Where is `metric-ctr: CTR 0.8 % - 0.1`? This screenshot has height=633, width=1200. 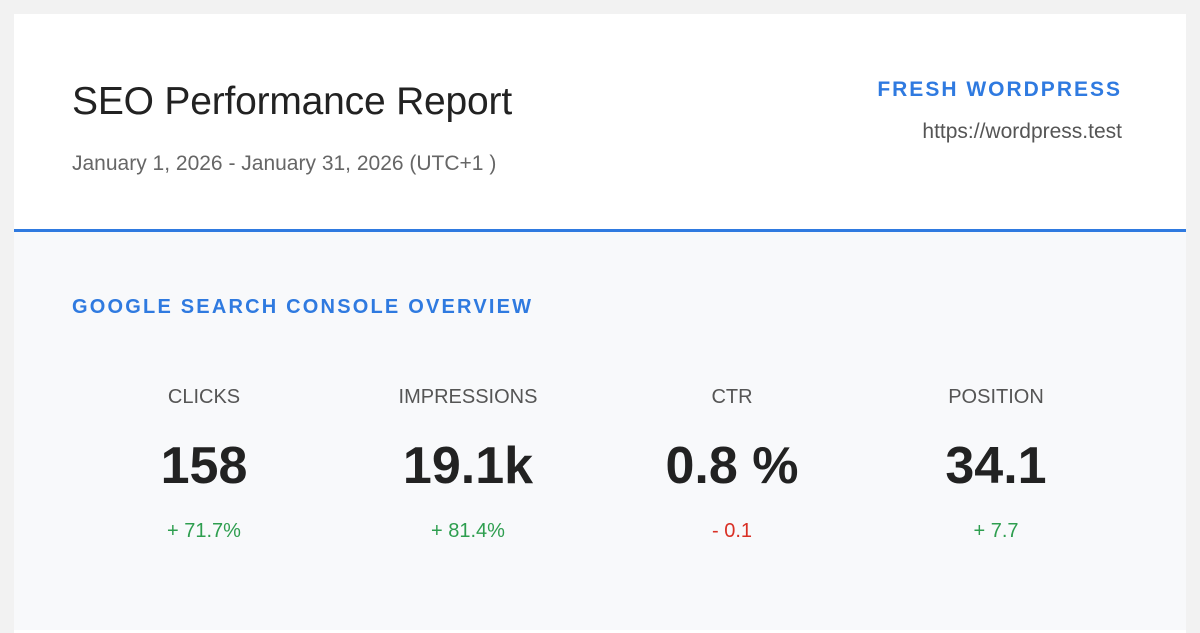 metric-ctr: CTR 0.8 % - 0.1 is located at coordinates (732, 464).